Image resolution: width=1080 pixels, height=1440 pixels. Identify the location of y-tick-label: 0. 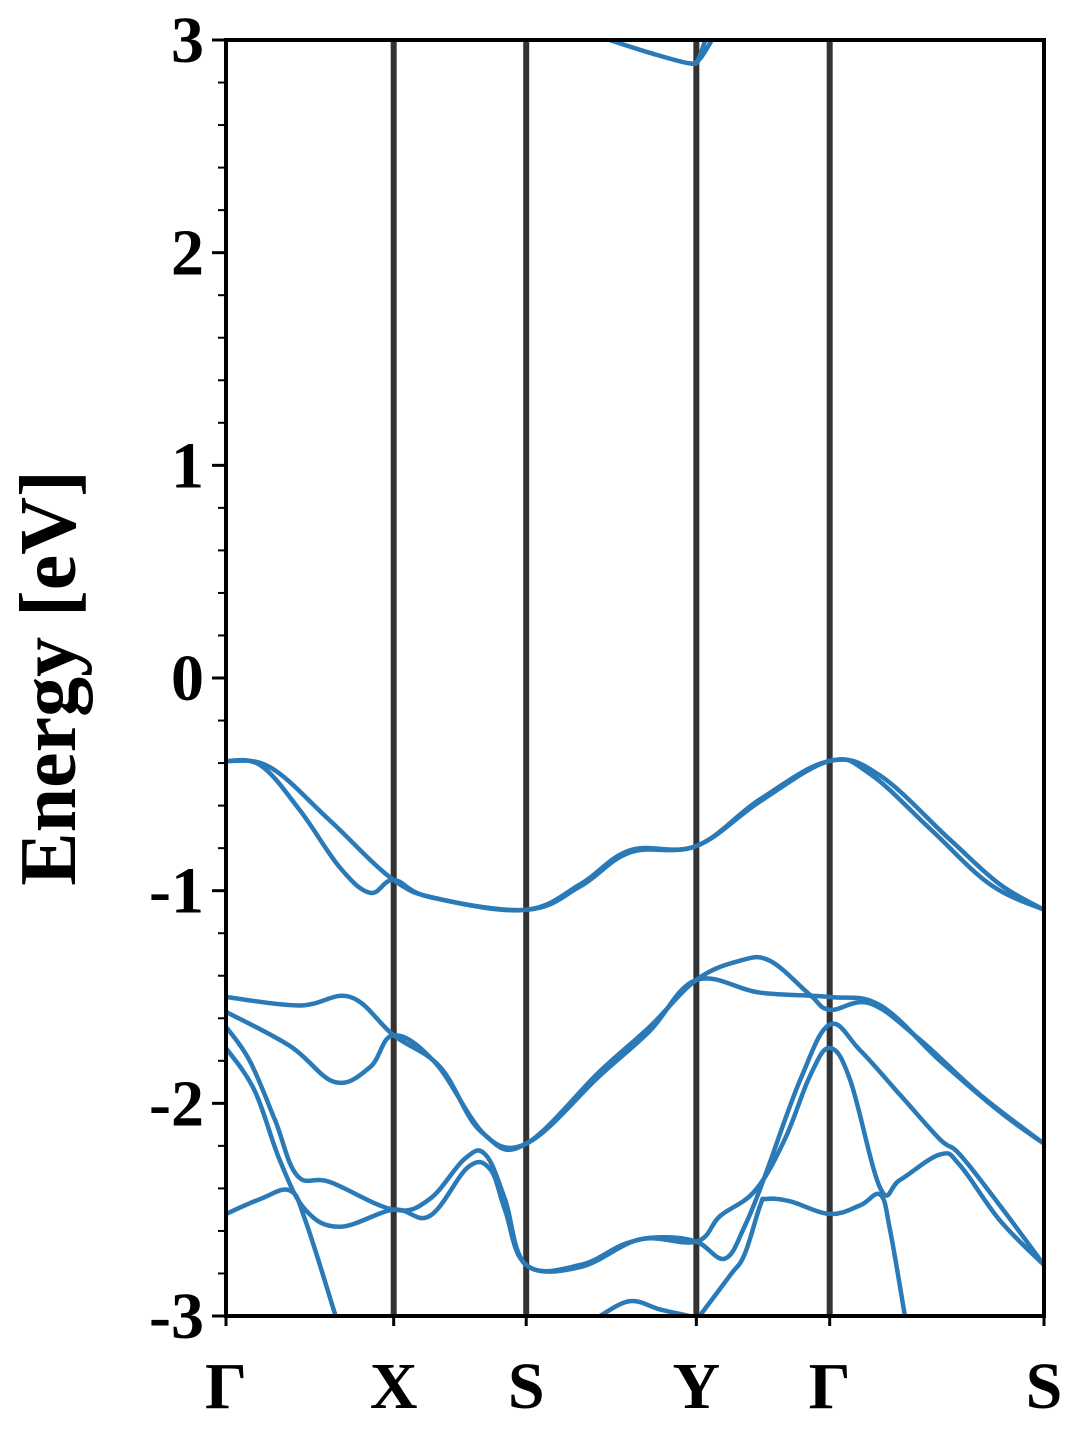
(187, 678).